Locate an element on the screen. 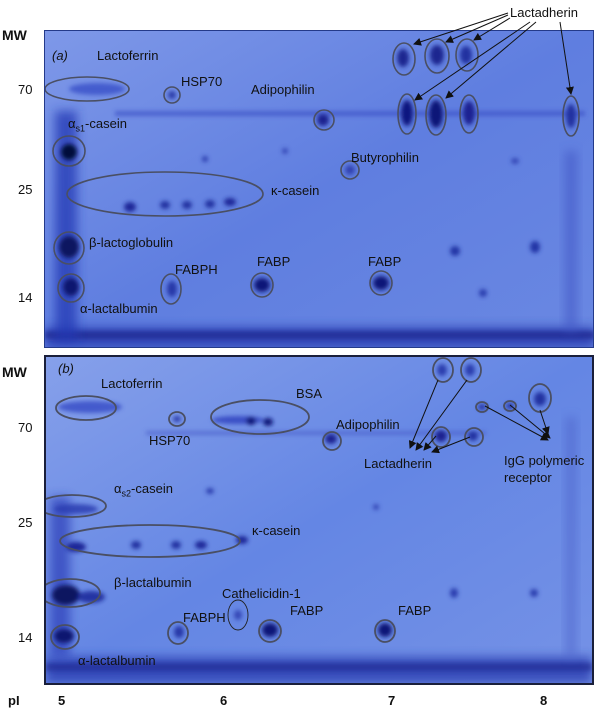  label-hsp70-a: HSP70 is located at coordinates (202, 81).